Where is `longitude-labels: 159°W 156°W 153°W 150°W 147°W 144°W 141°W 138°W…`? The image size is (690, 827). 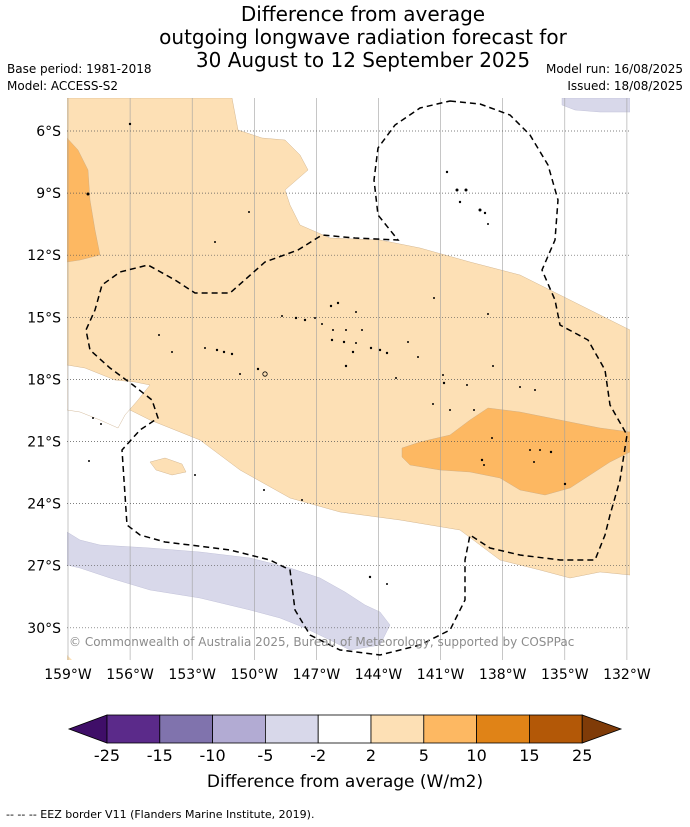
longitude-labels: 159°W 156°W 153°W 150°W 147°W 144°W 141°W 138°W… is located at coordinates (347, 675).